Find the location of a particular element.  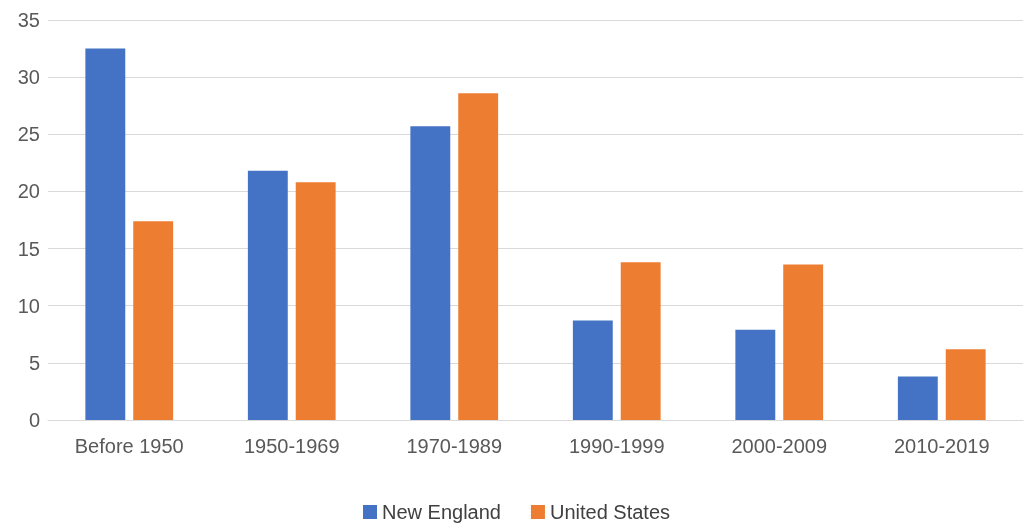

y-tick-label: 25 is located at coordinates (28, 134).